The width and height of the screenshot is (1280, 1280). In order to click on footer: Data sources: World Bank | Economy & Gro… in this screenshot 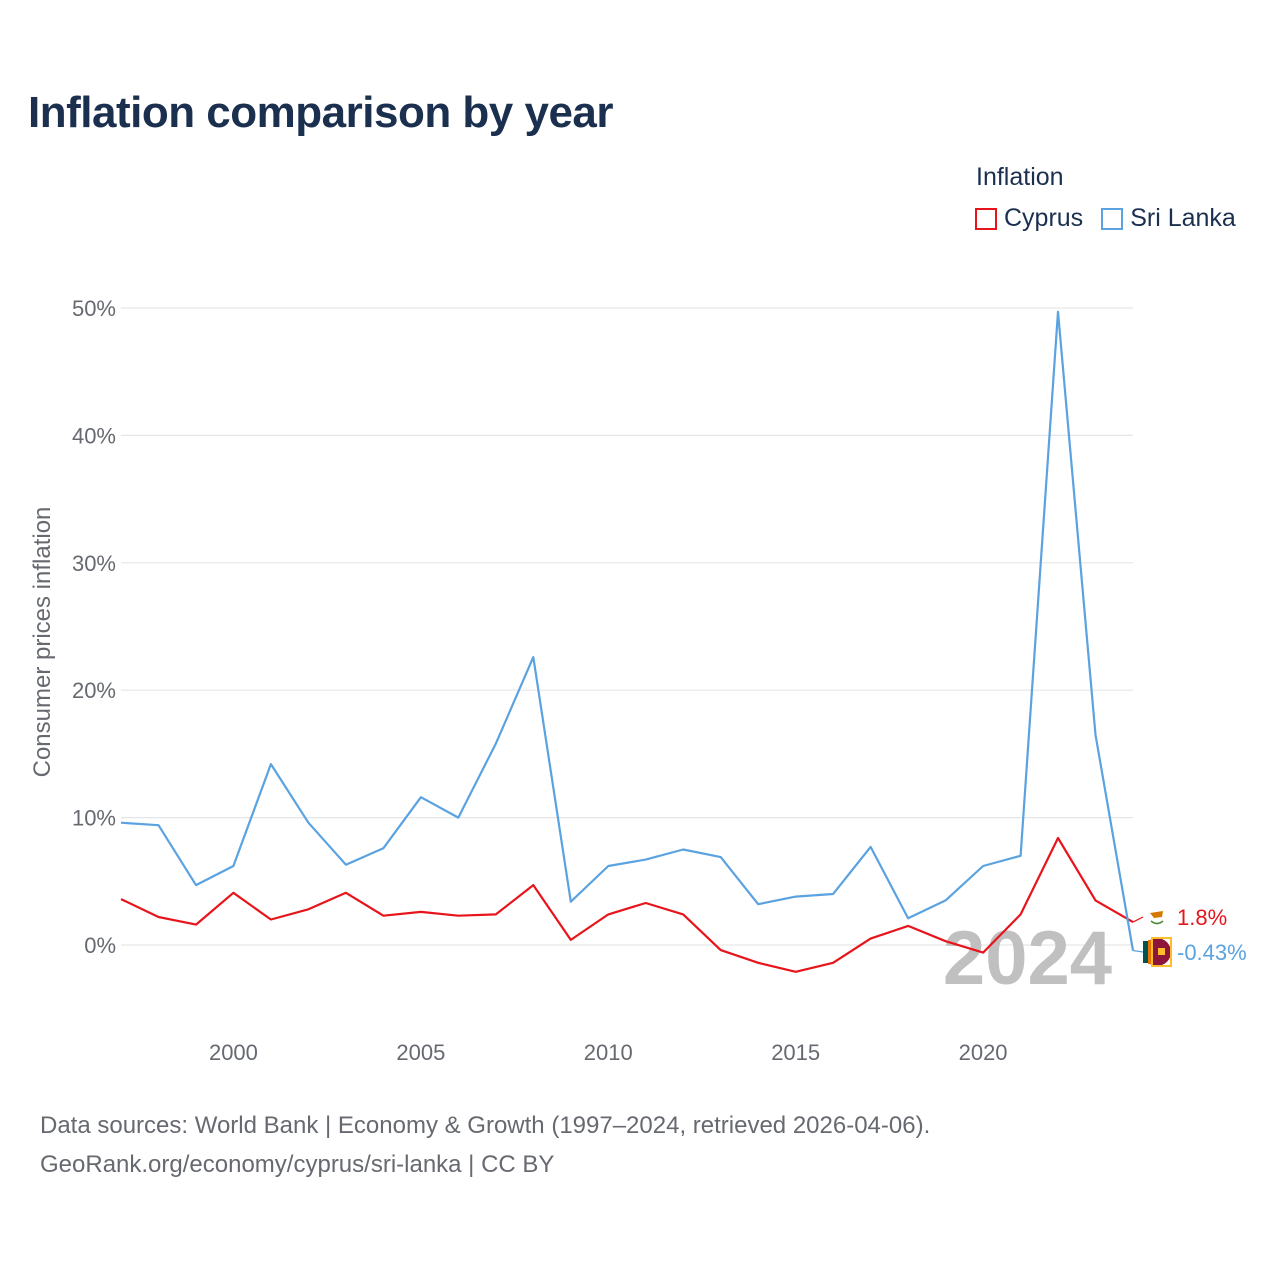, I will do `click(485, 1145)`.